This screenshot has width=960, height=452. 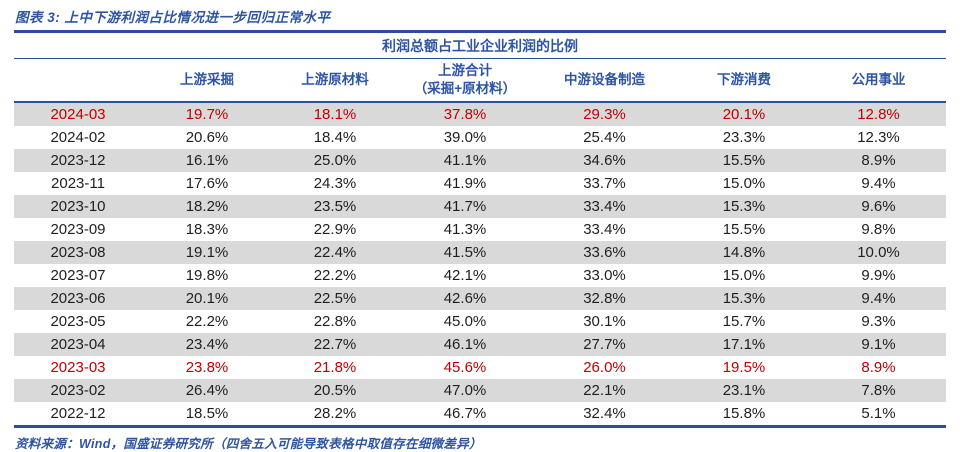 I want to click on table-row: 2023-04 23.4% 22.7% 46.1% 27.7% 17.1% 9.1%, so click(x=480, y=344).